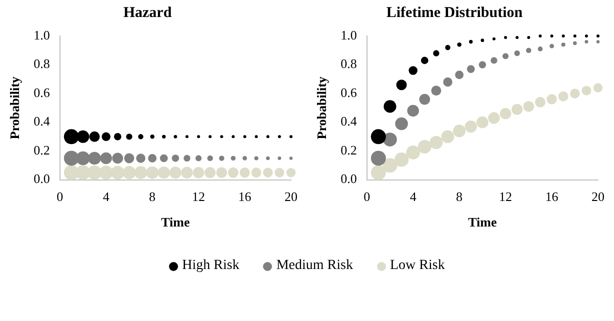  Describe the element at coordinates (314, 266) in the screenshot. I see `legend-label: Medium Risk` at that location.